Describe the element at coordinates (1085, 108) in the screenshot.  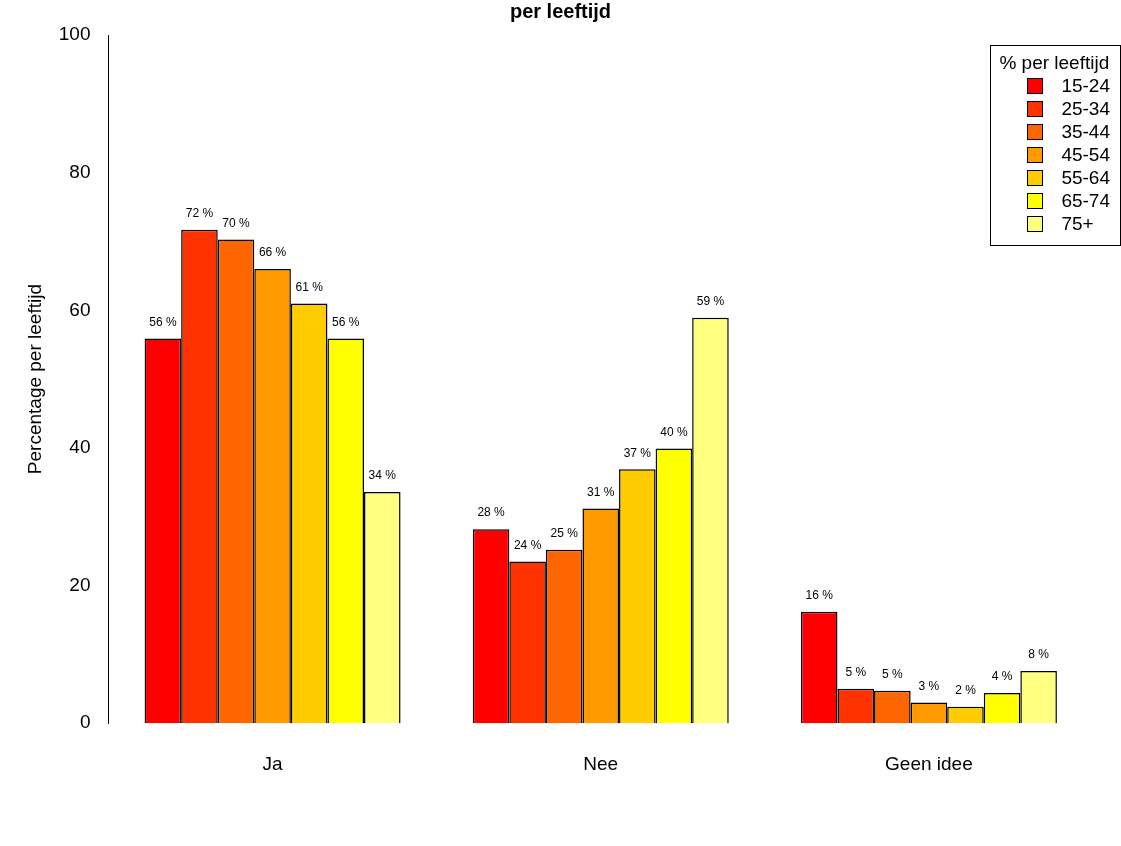
I see `legend-label: 25-34` at that location.